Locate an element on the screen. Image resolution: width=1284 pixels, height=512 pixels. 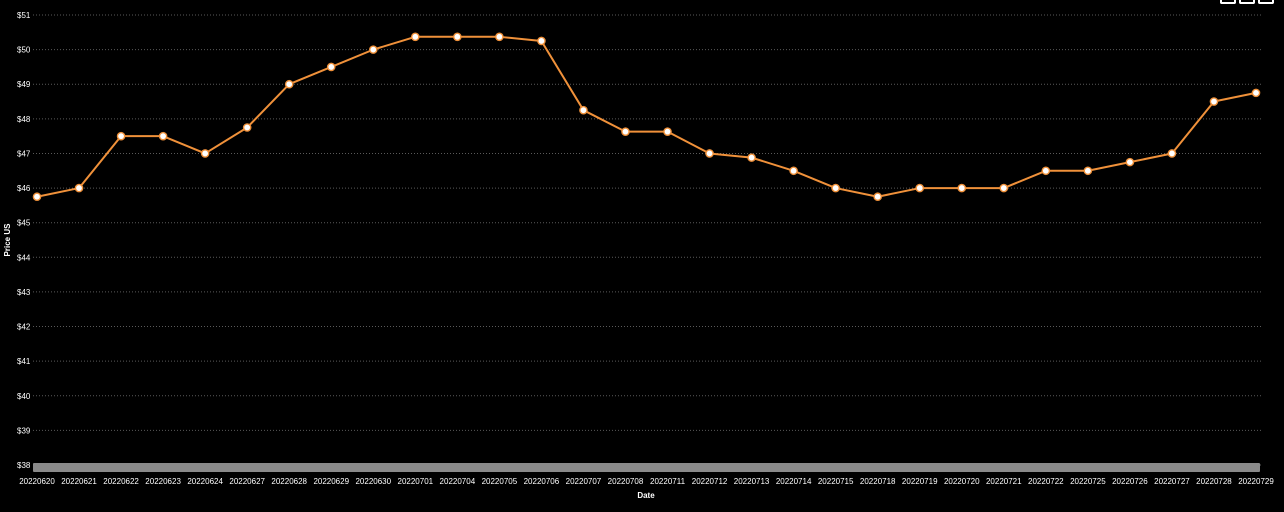
y-tick-label: $41 is located at coordinates (24, 361).